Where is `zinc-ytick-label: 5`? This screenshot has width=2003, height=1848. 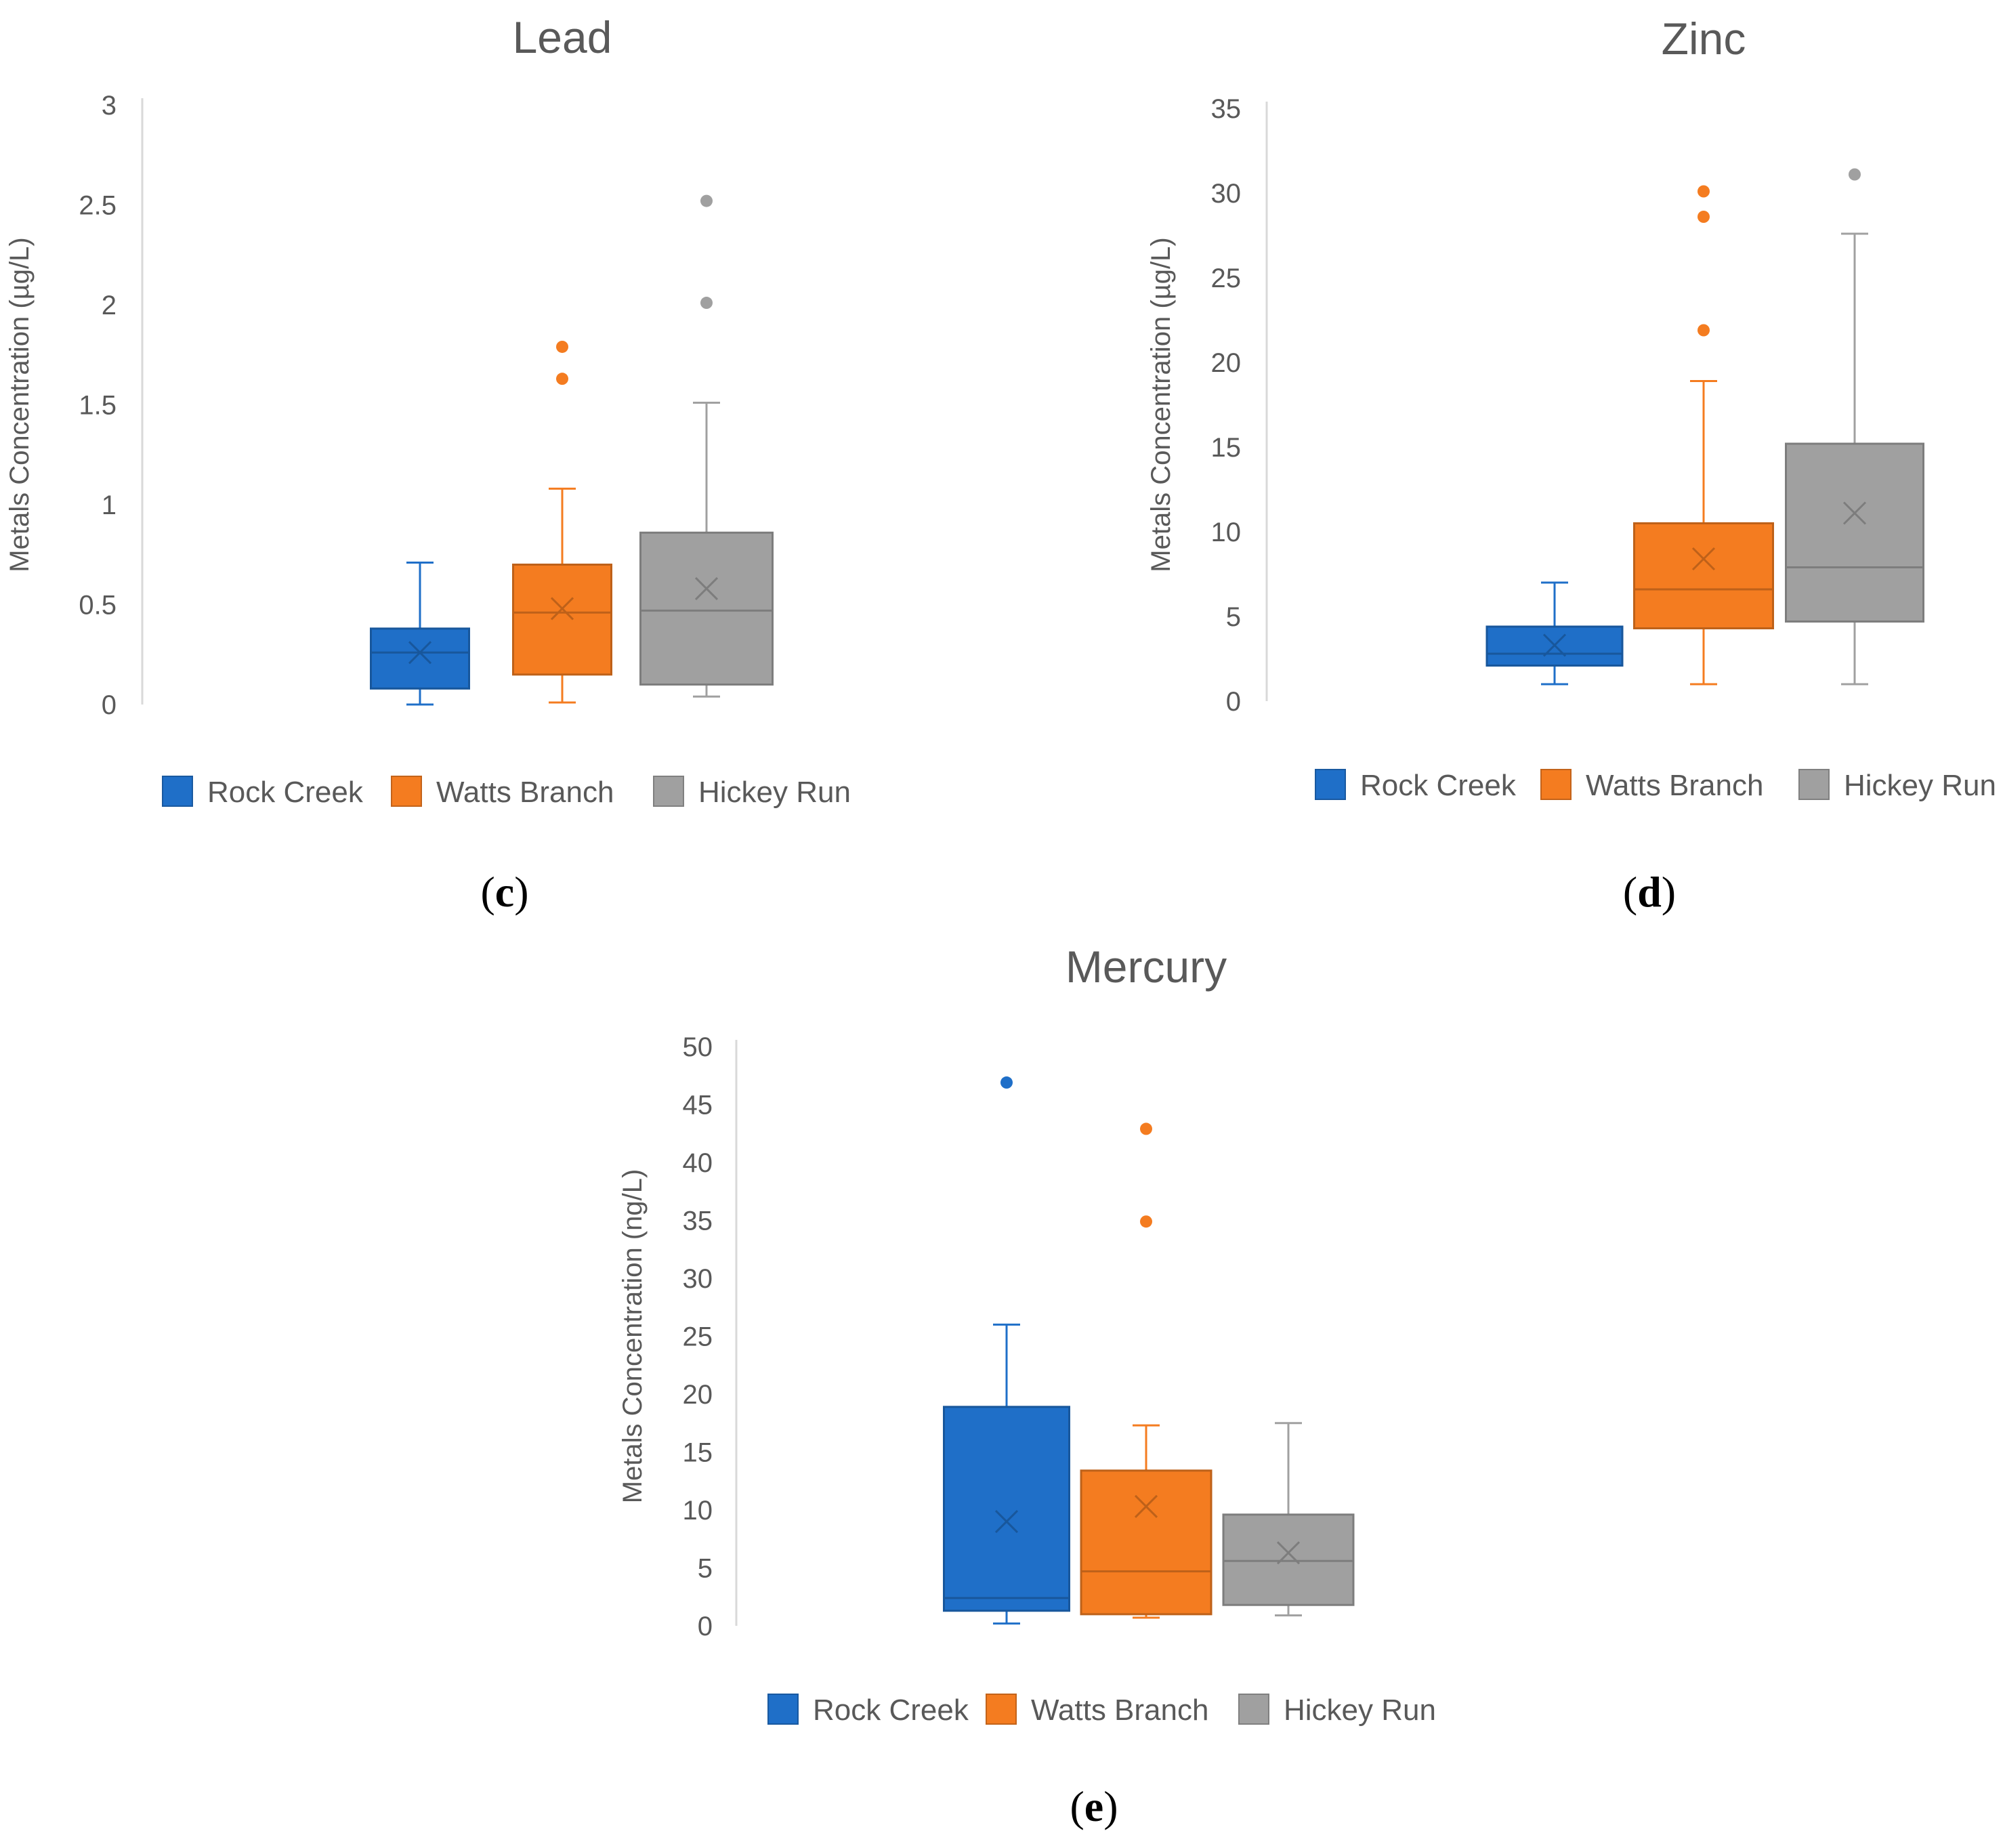
zinc-ytick-label: 5 is located at coordinates (1234, 617).